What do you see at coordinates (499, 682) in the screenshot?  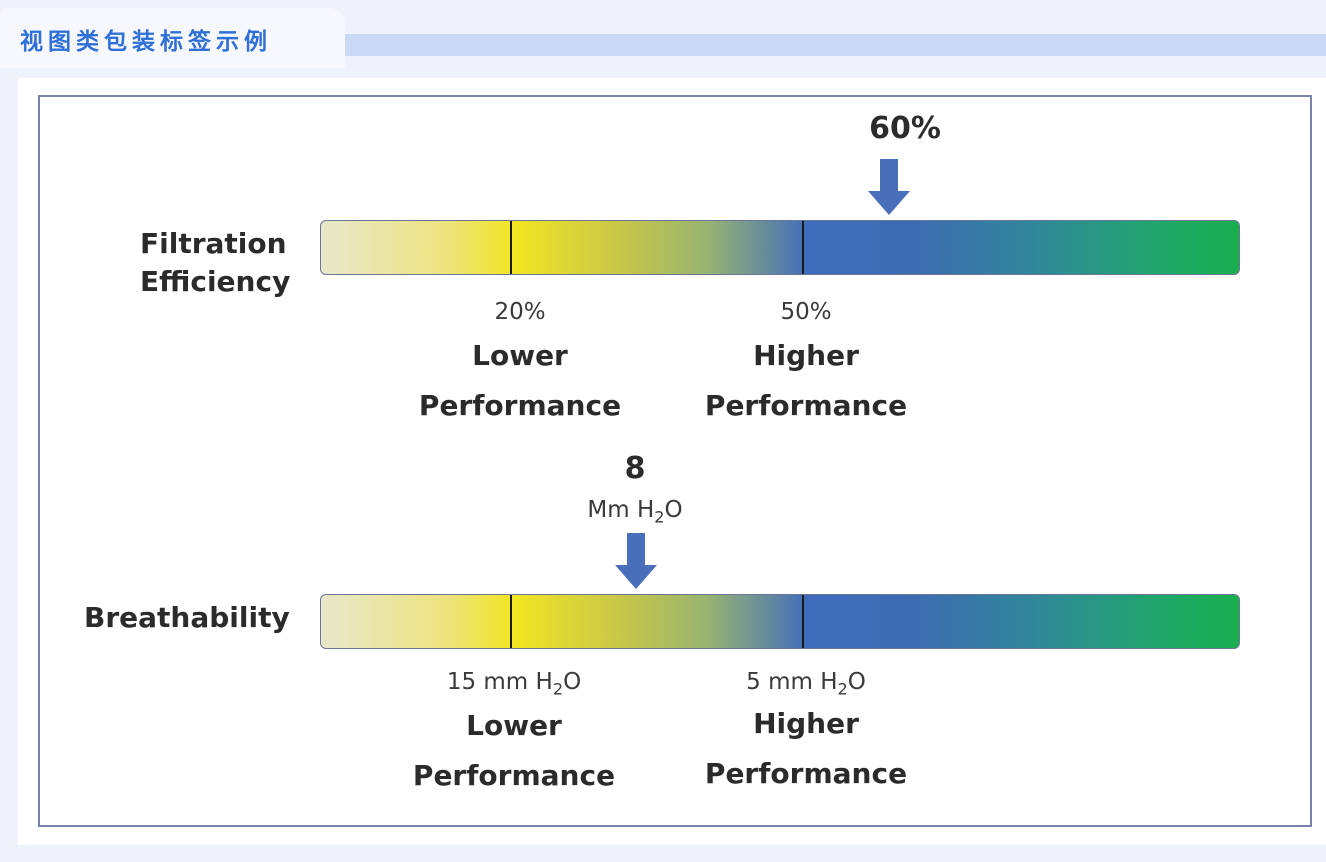 I see `breathability-tick-low-text: 15 mm H` at bounding box center [499, 682].